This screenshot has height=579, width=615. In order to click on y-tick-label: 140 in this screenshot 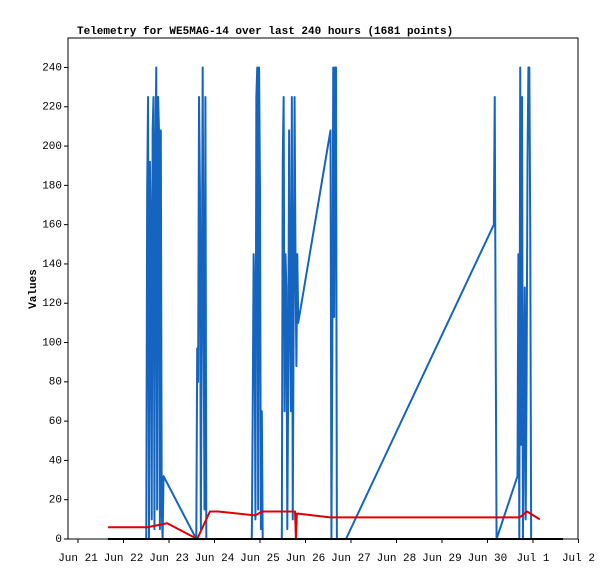, I will do `click(52, 265)`.